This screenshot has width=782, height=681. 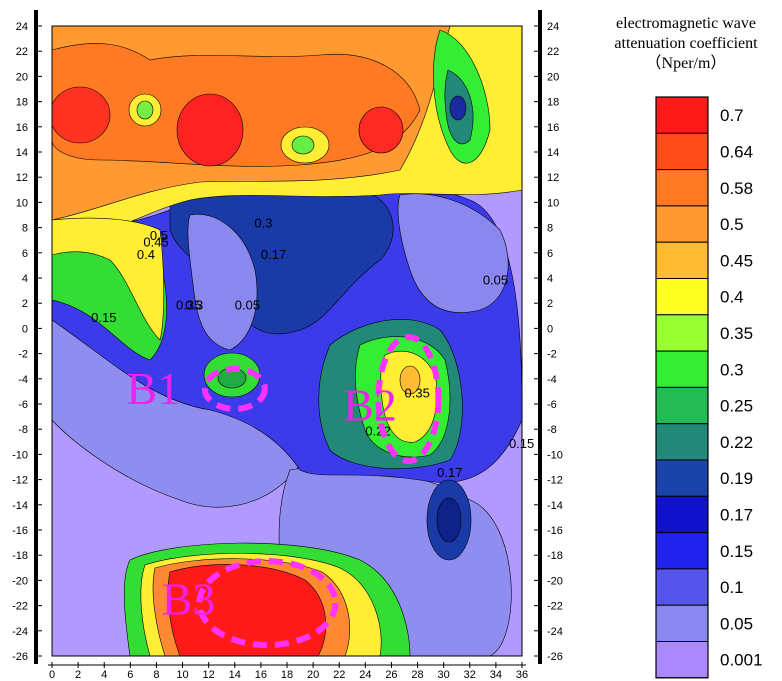 What do you see at coordinates (52, 675) in the screenshot?
I see `x-tick-label: 0` at bounding box center [52, 675].